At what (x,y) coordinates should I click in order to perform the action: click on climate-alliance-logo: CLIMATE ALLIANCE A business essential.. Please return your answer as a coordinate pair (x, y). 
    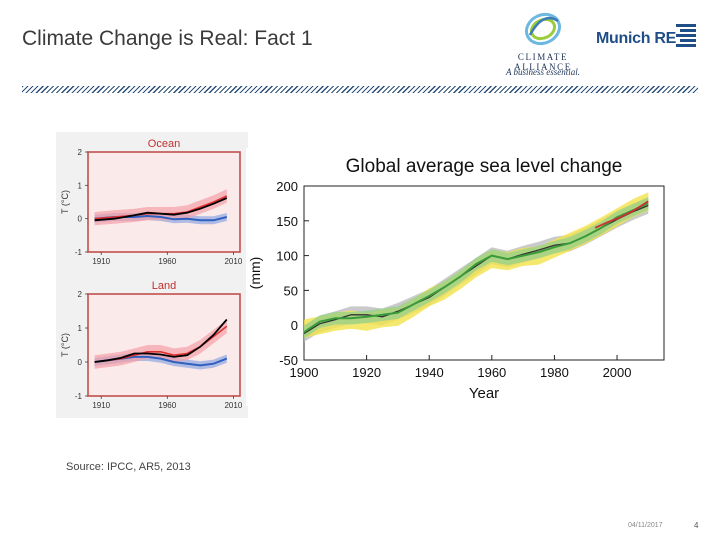
    Looking at the image, I should click on (543, 44).